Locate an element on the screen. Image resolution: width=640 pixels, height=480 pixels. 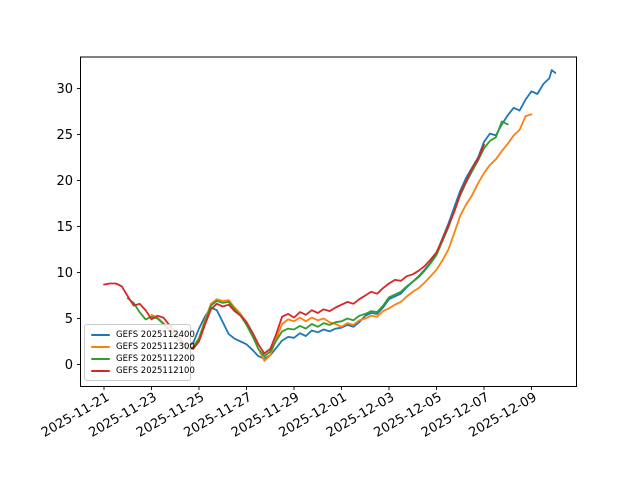
y-axis-tick-label: 0 is located at coordinates (69, 365).